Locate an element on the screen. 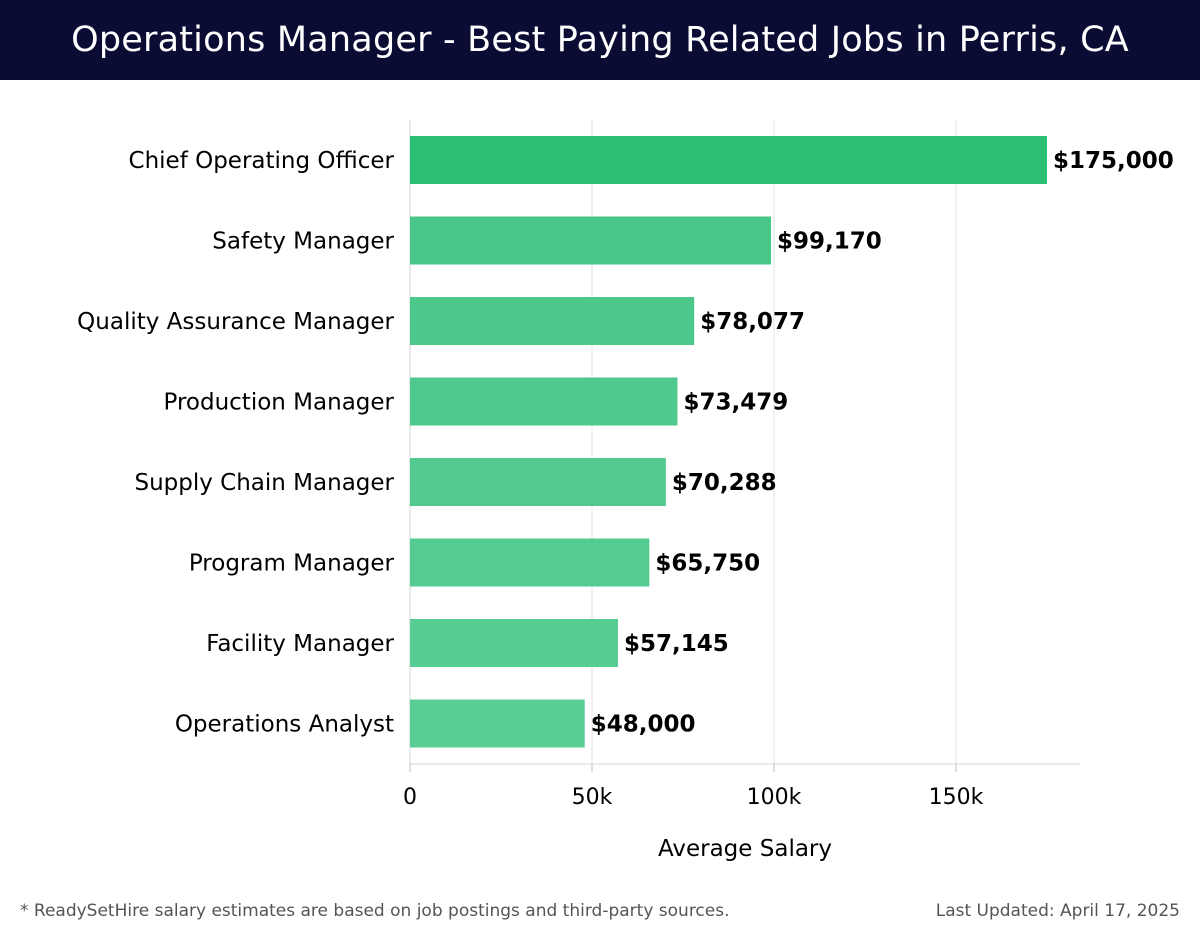 The width and height of the screenshot is (1200, 940). value-label: $48,000 is located at coordinates (643, 725).